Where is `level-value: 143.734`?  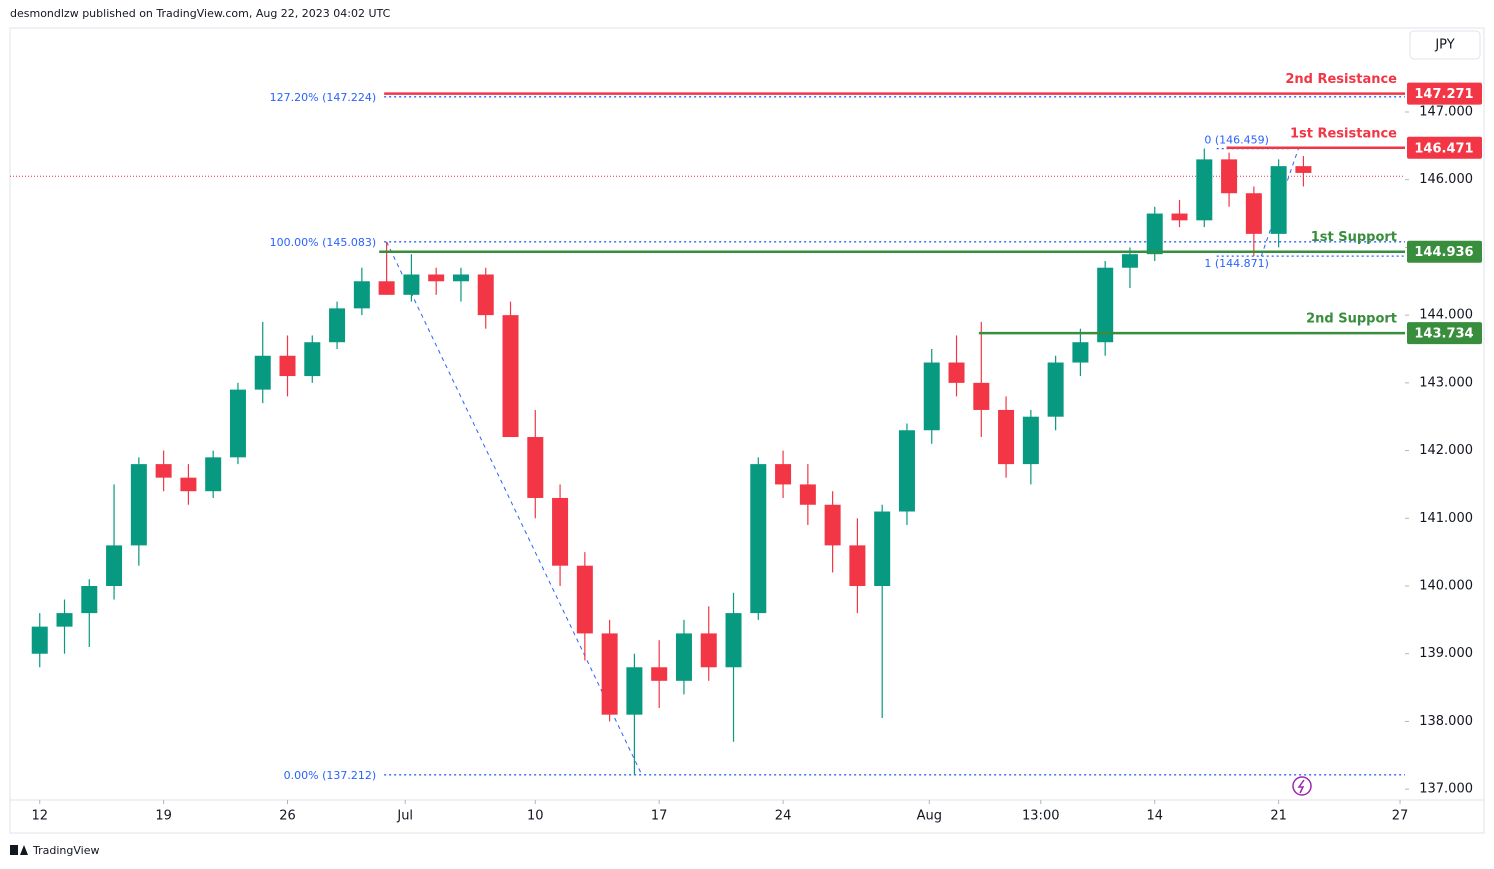 level-value: 143.734 is located at coordinates (1443, 334).